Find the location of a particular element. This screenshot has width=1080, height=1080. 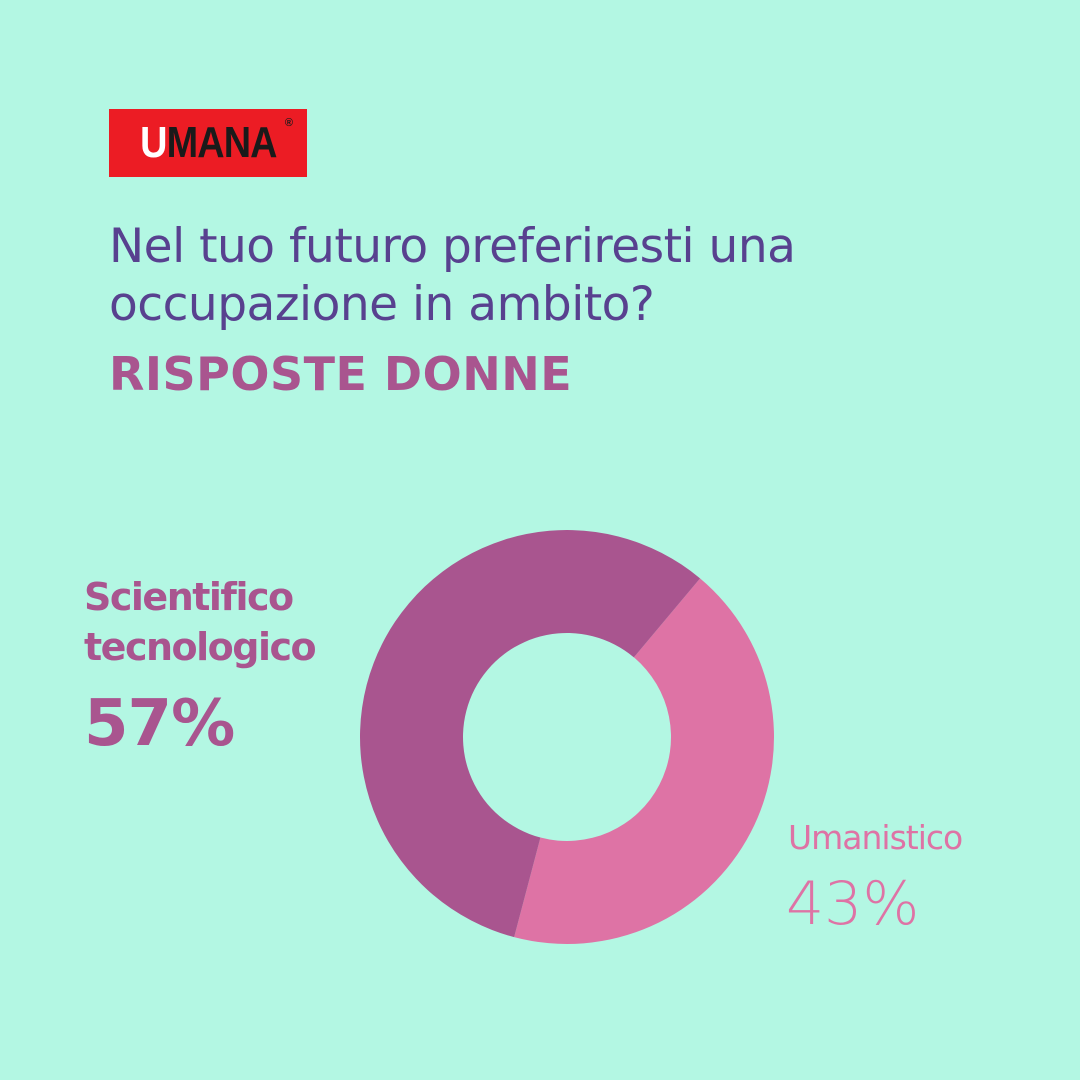

logo-rest: MANA is located at coordinates (221, 142).